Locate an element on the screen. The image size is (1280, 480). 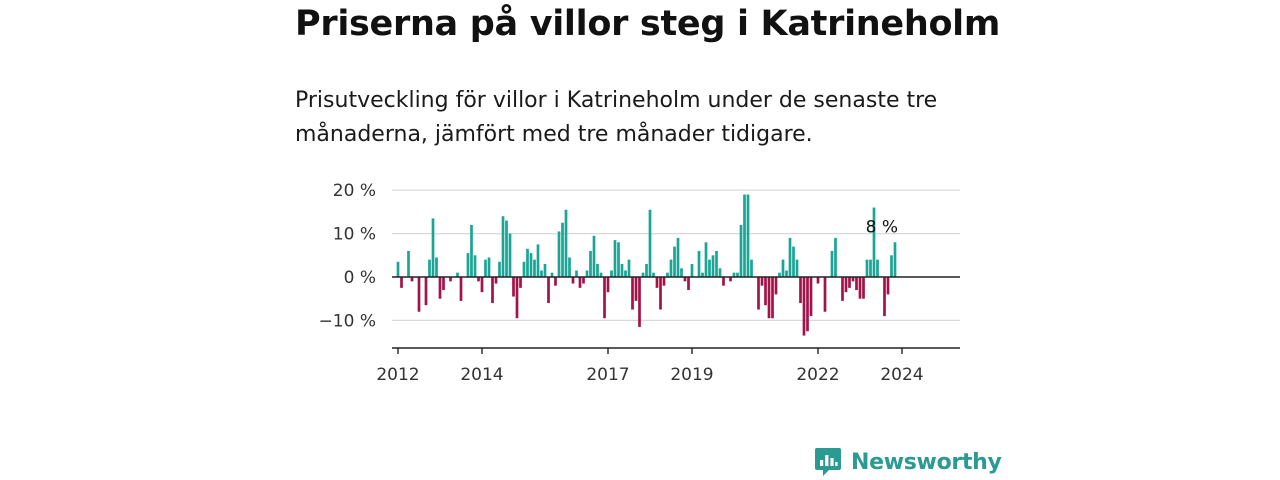
x-tick-label: 2024 is located at coordinates (901, 375).